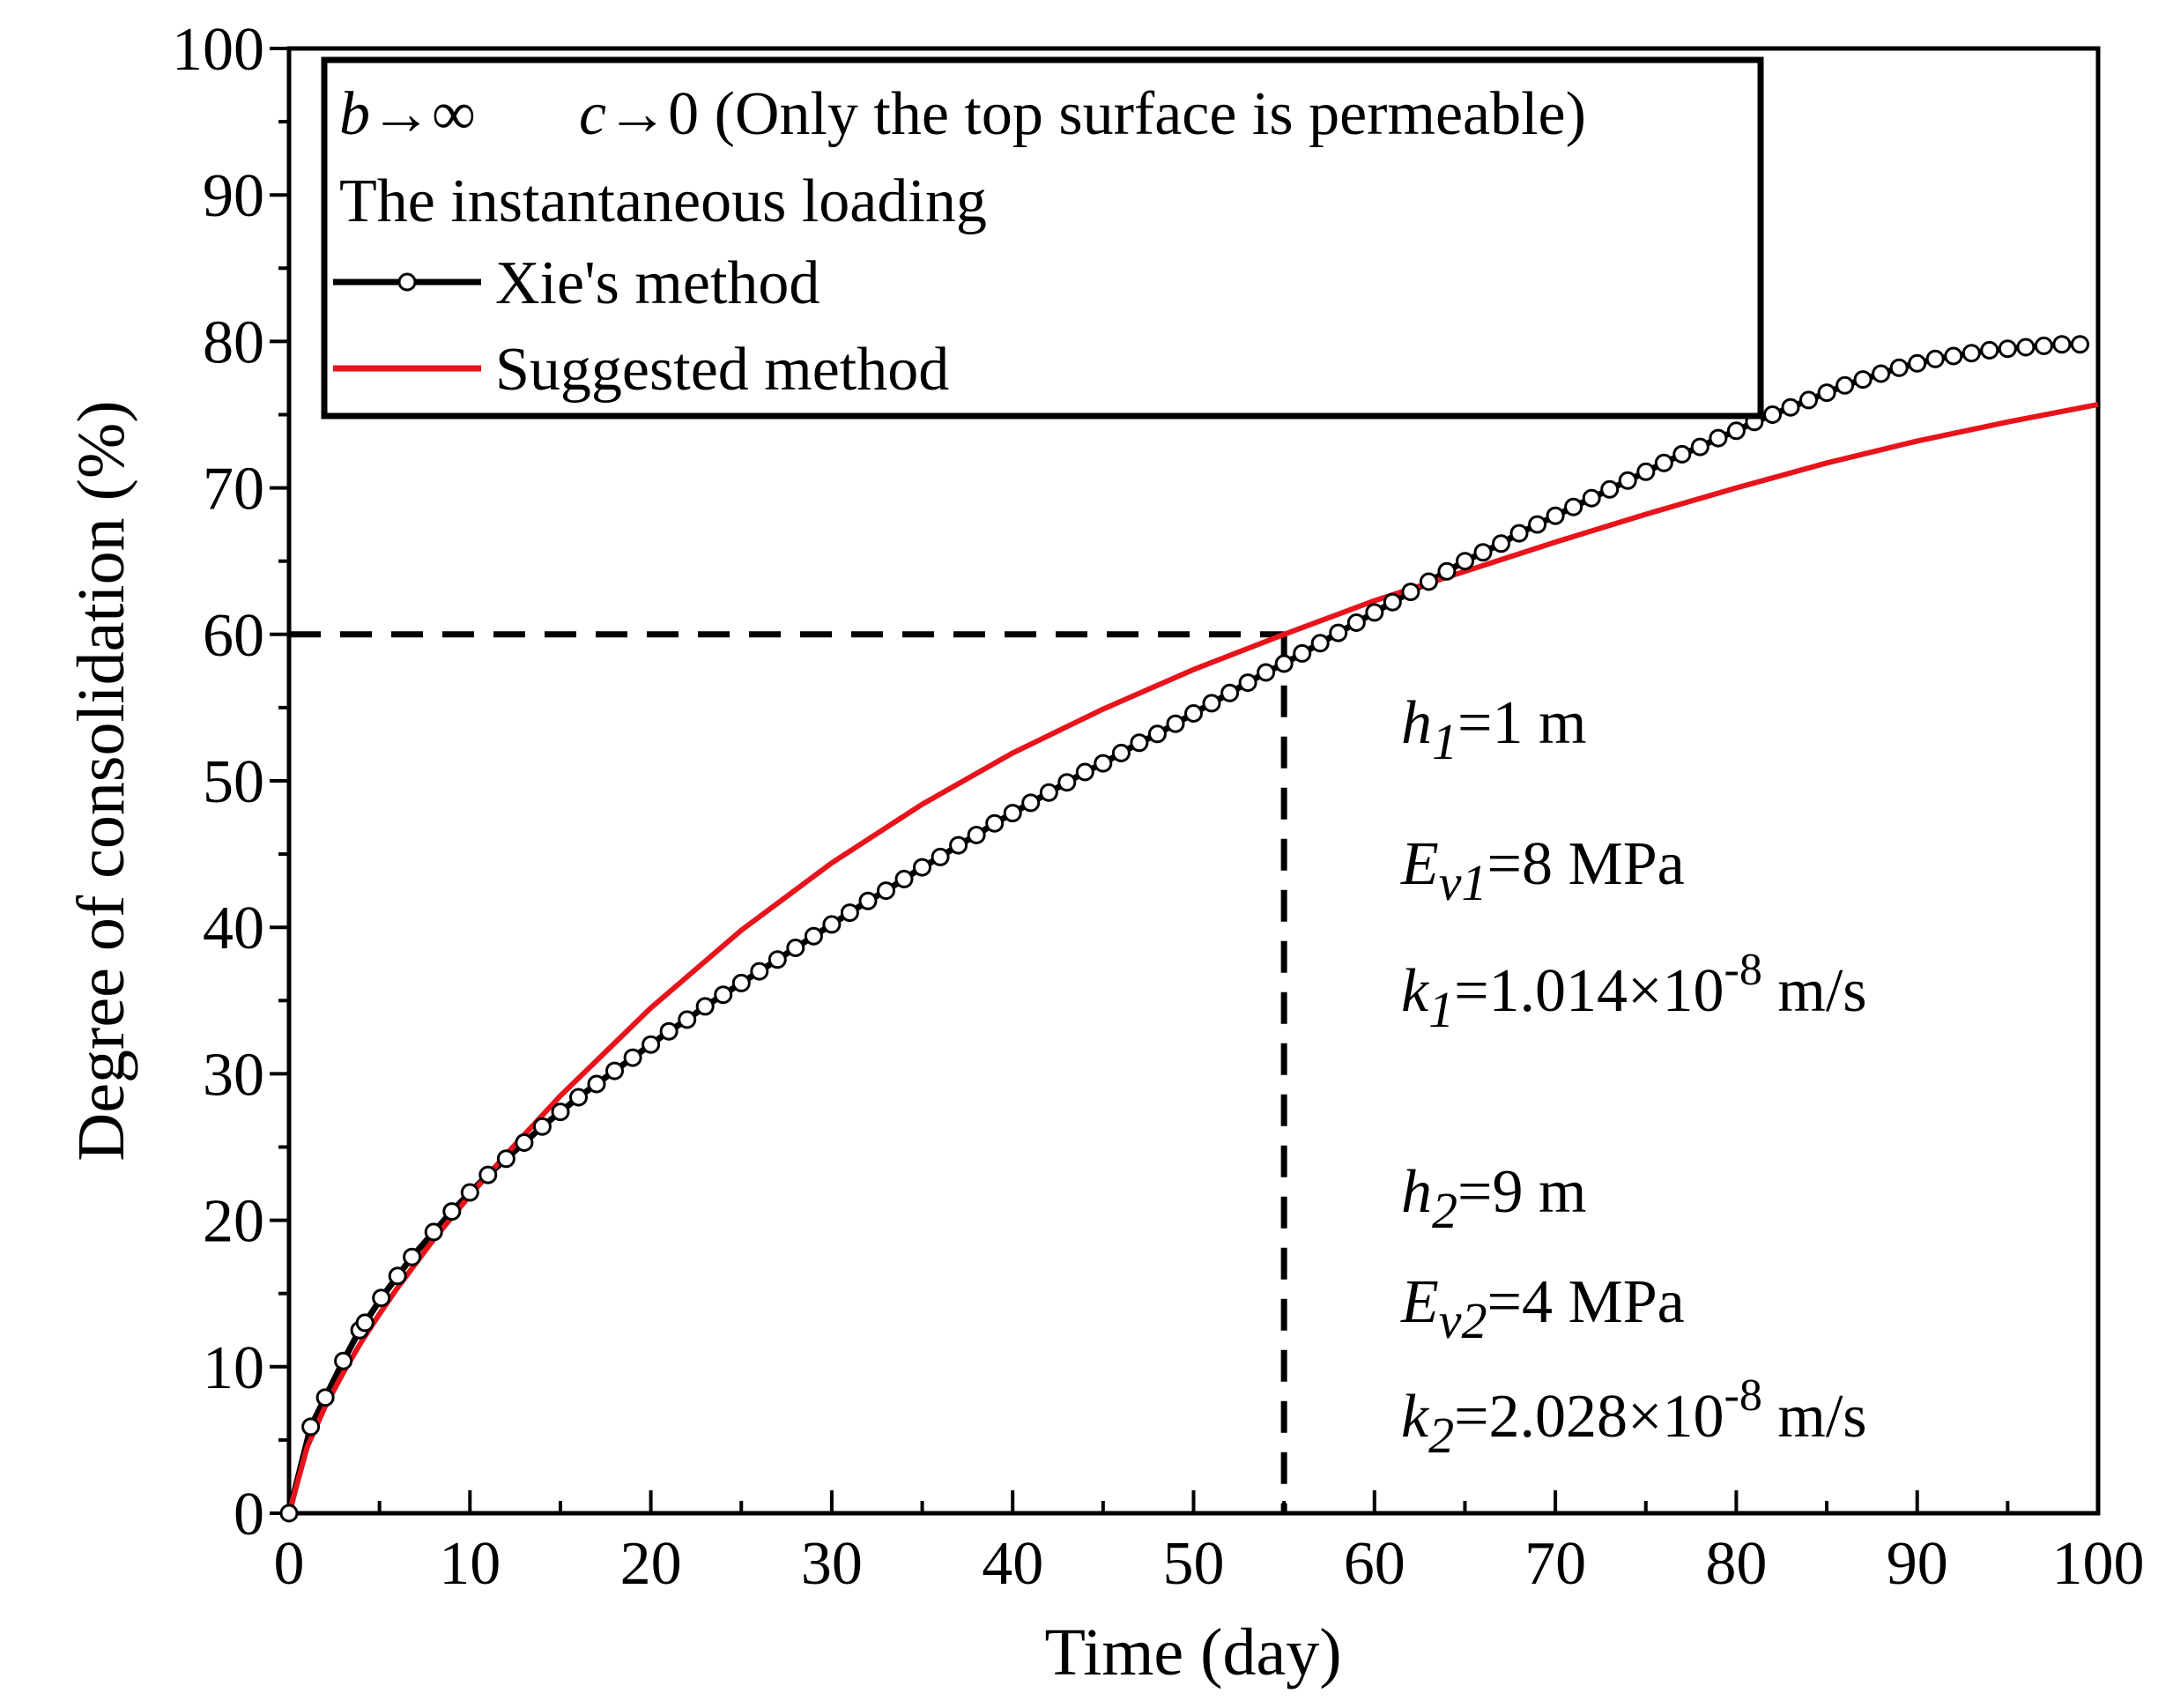 The width and height of the screenshot is (2173, 1708). Describe the element at coordinates (1042, 238) in the screenshot. I see `legend-box` at that location.